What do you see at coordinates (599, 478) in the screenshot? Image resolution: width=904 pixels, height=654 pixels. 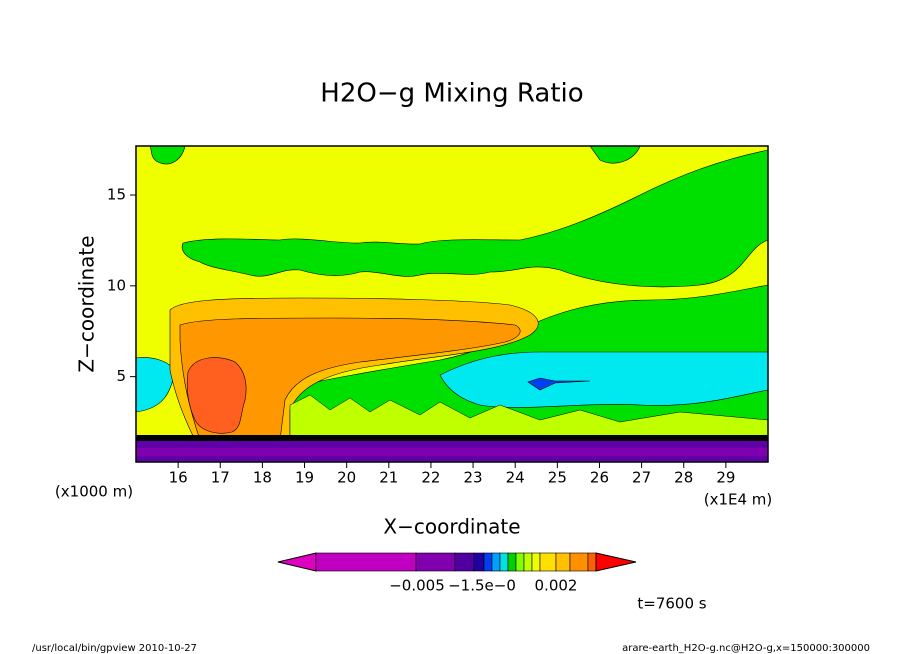 I see `x-tick-label: 26` at bounding box center [599, 478].